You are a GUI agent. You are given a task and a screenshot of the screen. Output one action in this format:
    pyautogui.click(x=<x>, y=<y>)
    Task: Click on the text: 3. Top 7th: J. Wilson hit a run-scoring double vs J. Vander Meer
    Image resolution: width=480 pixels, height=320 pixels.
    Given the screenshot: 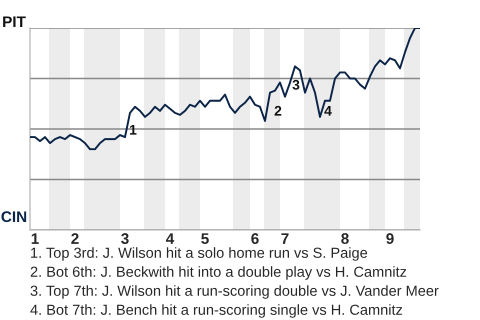 What is the action you would take?
    pyautogui.click(x=234, y=292)
    